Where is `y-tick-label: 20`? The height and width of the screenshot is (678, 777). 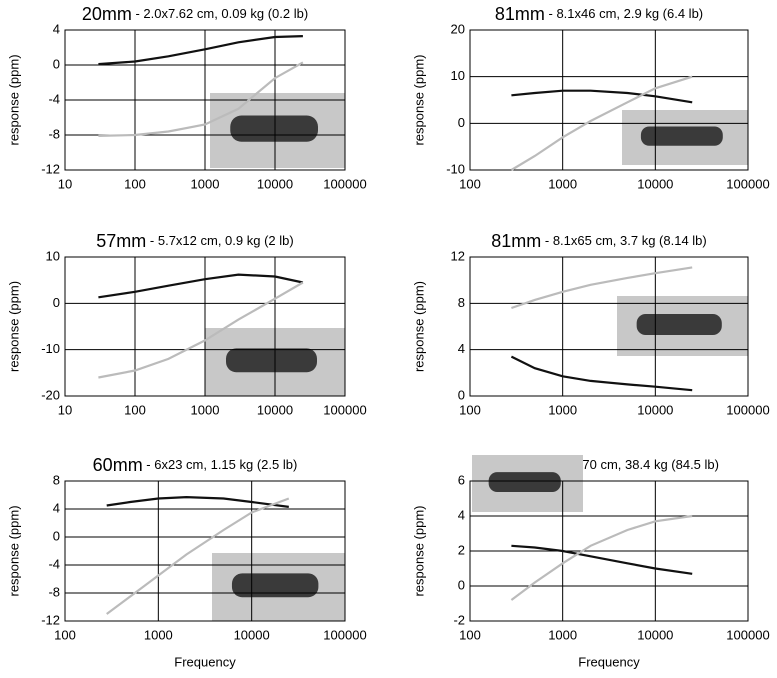 y-tick-label: 20 is located at coordinates (458, 28).